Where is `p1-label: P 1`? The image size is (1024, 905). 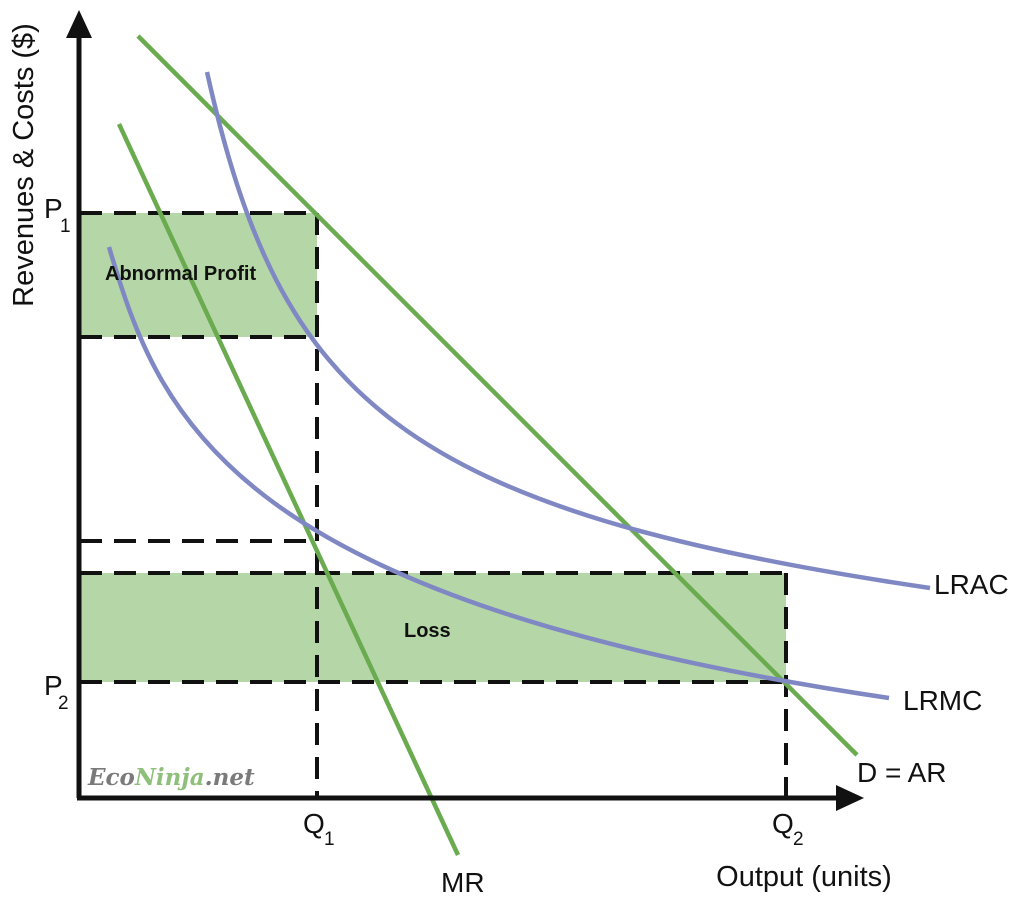
p1-label: P 1 is located at coordinates (57, 215).